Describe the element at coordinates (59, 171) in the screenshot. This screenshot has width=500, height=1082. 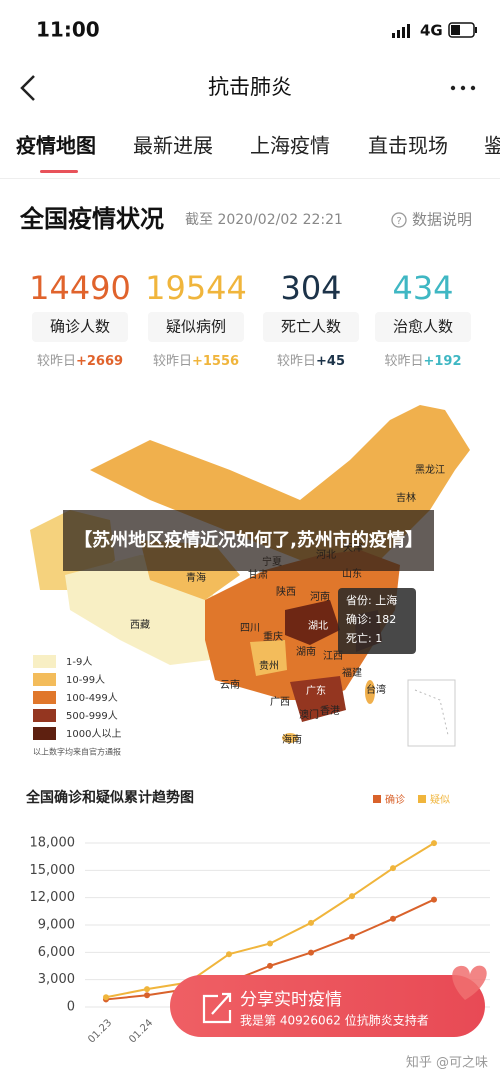
I see `tab-indicator` at that location.